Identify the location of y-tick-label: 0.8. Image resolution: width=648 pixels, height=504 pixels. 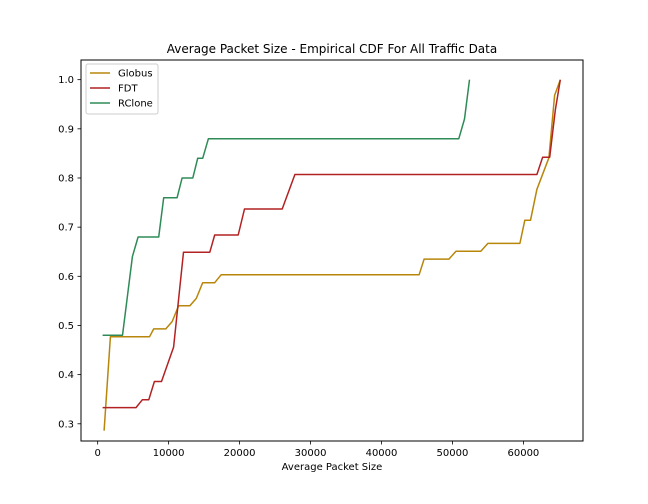
(66, 178).